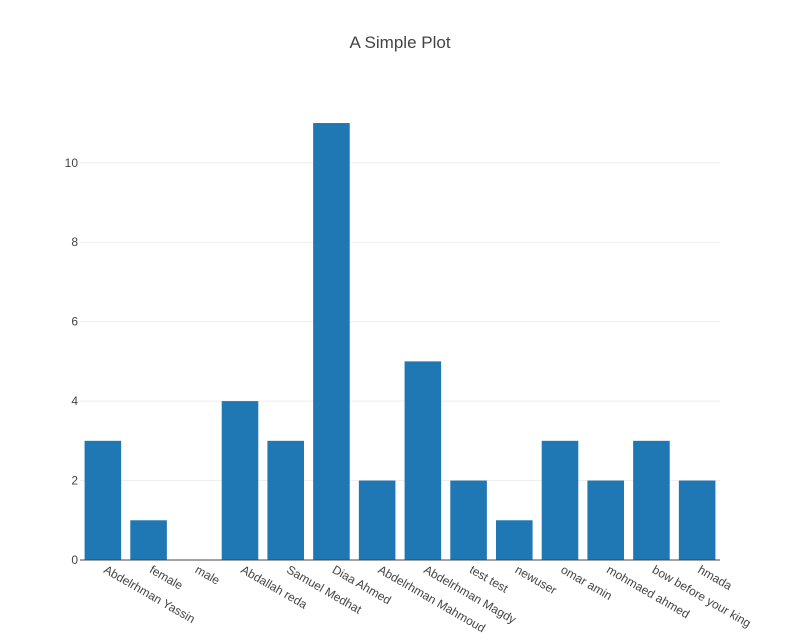 This screenshot has height=640, width=800. I want to click on y-tick-label: 4, so click(74, 401).